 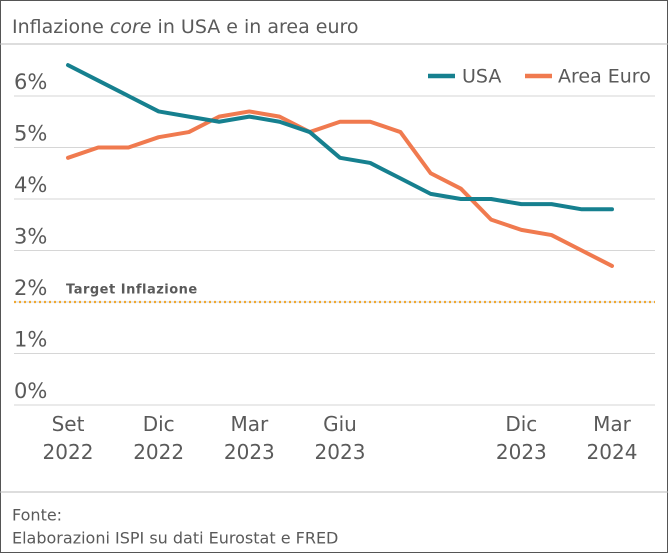 I want to click on x-tick-line: Giu, so click(x=340, y=424).